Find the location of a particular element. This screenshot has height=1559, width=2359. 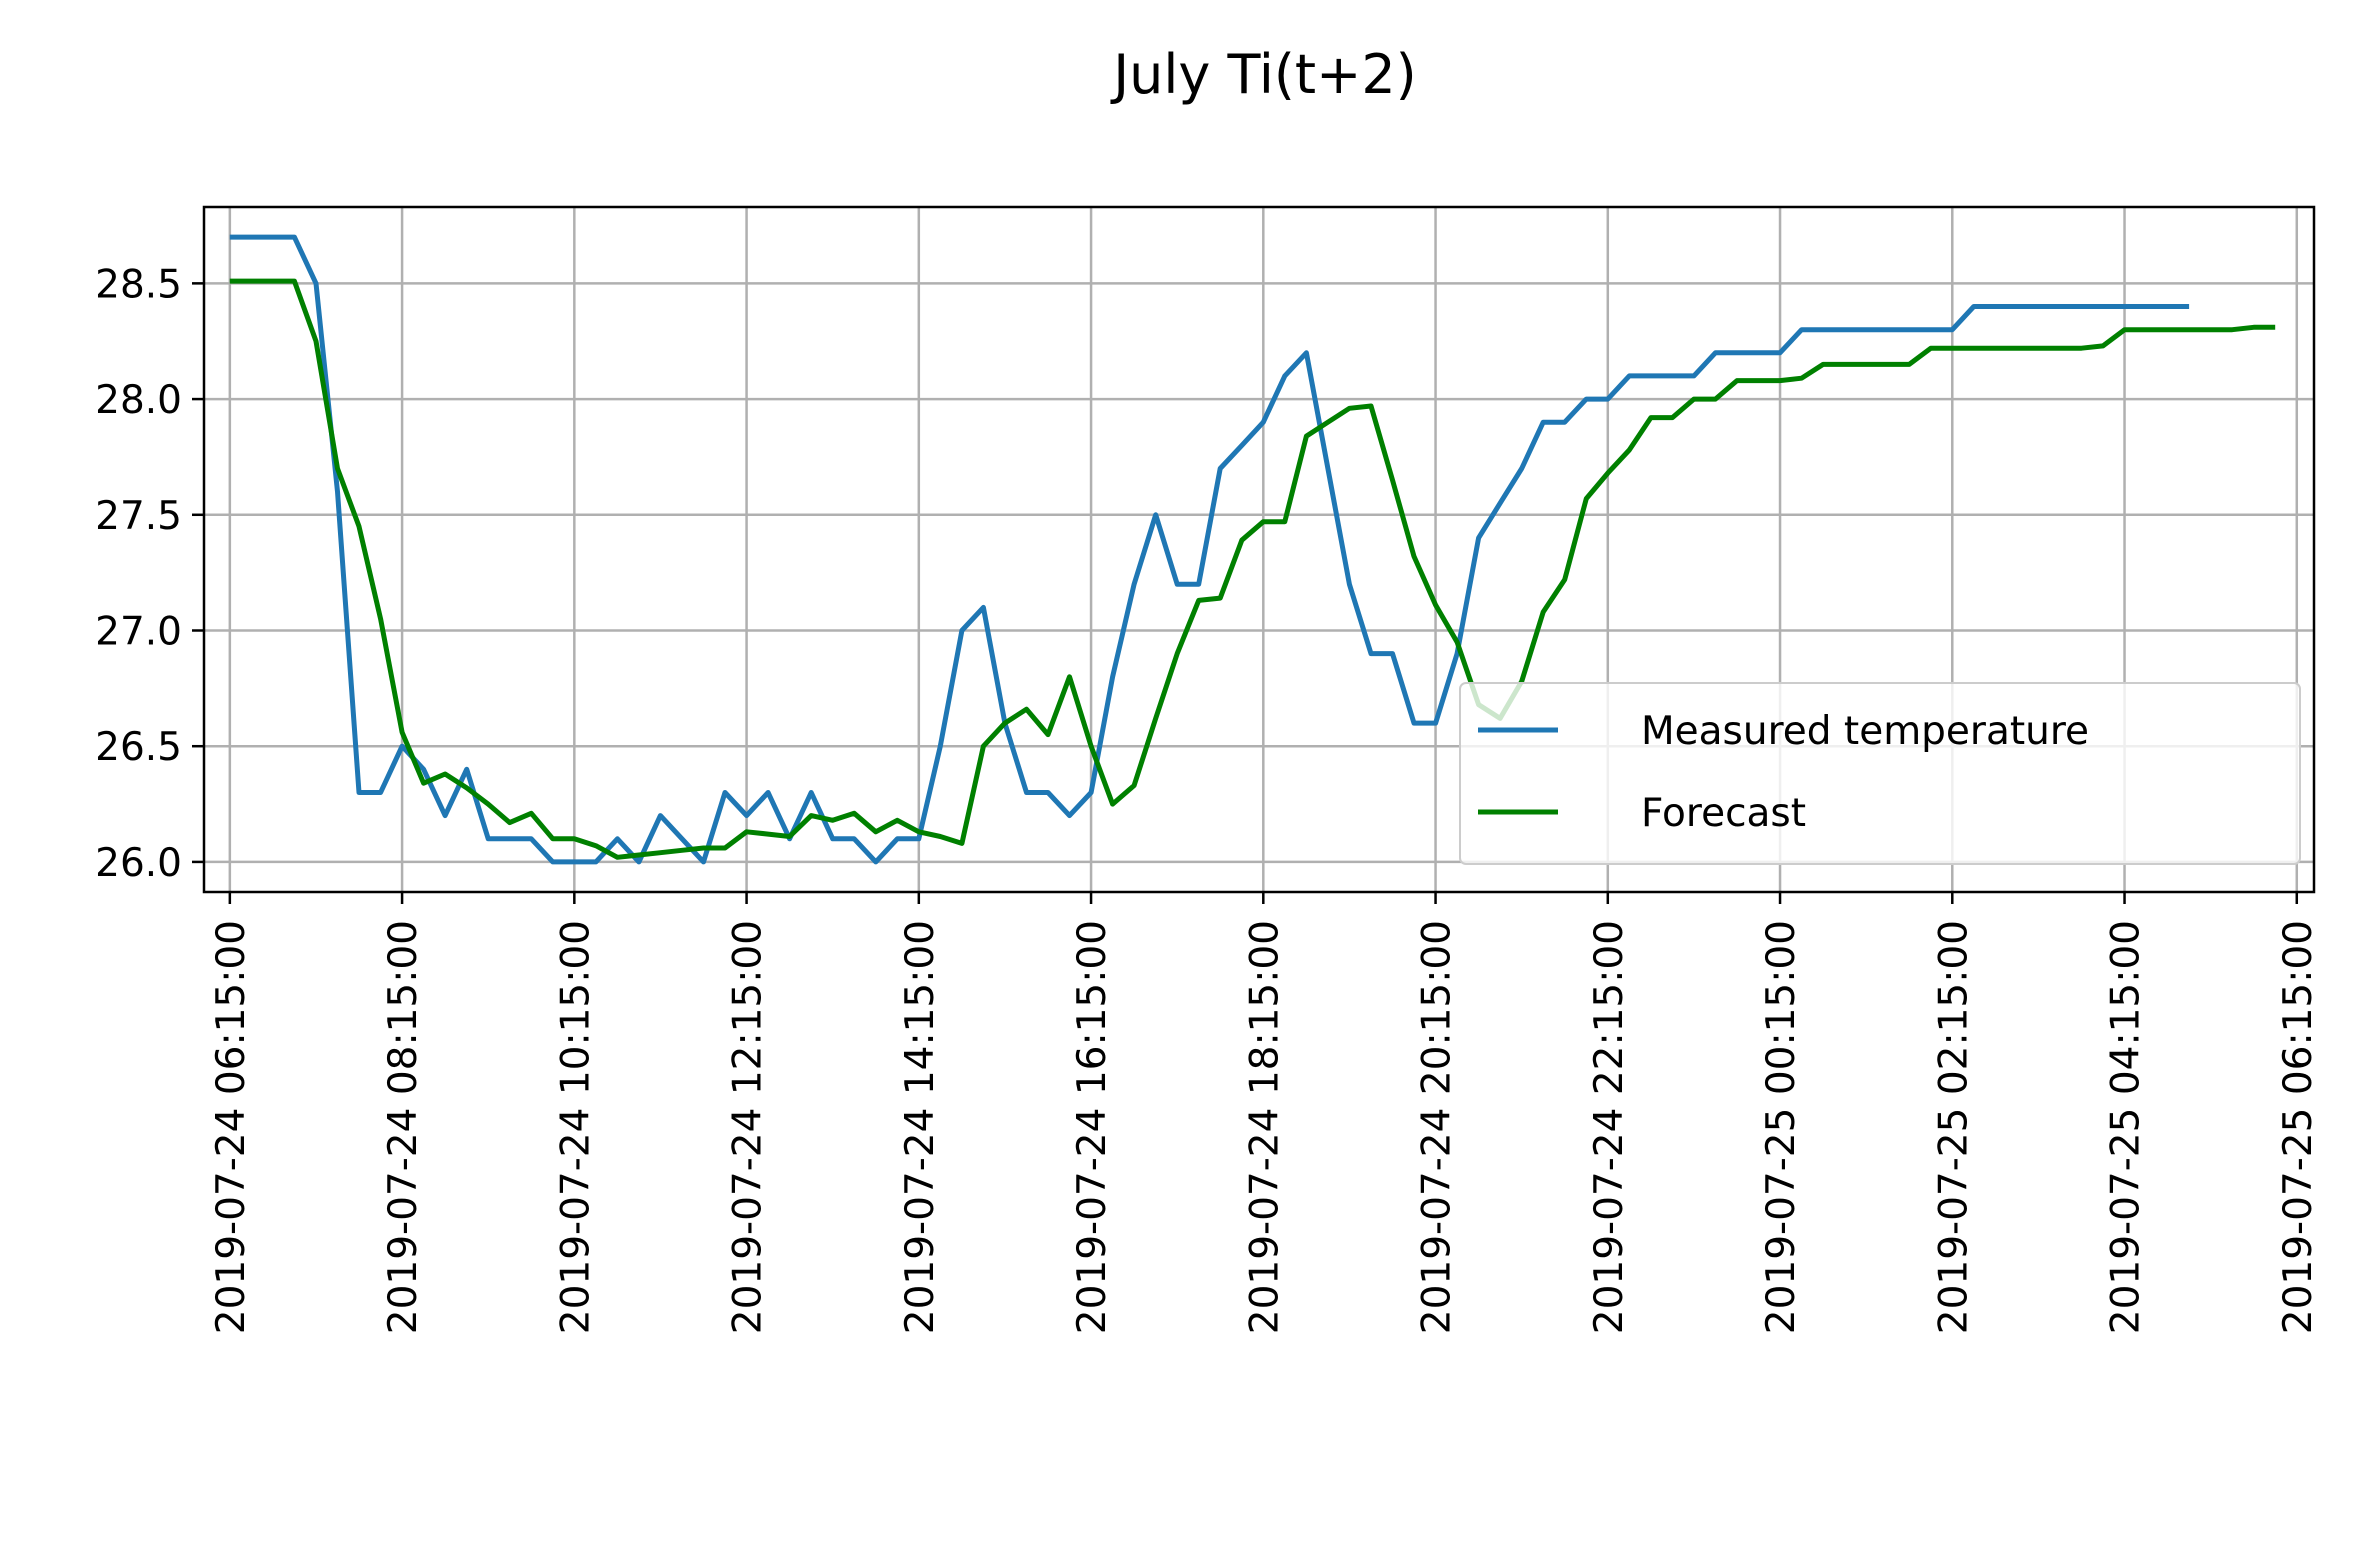

legend: Measured temperature Forecast is located at coordinates (1880, 773).